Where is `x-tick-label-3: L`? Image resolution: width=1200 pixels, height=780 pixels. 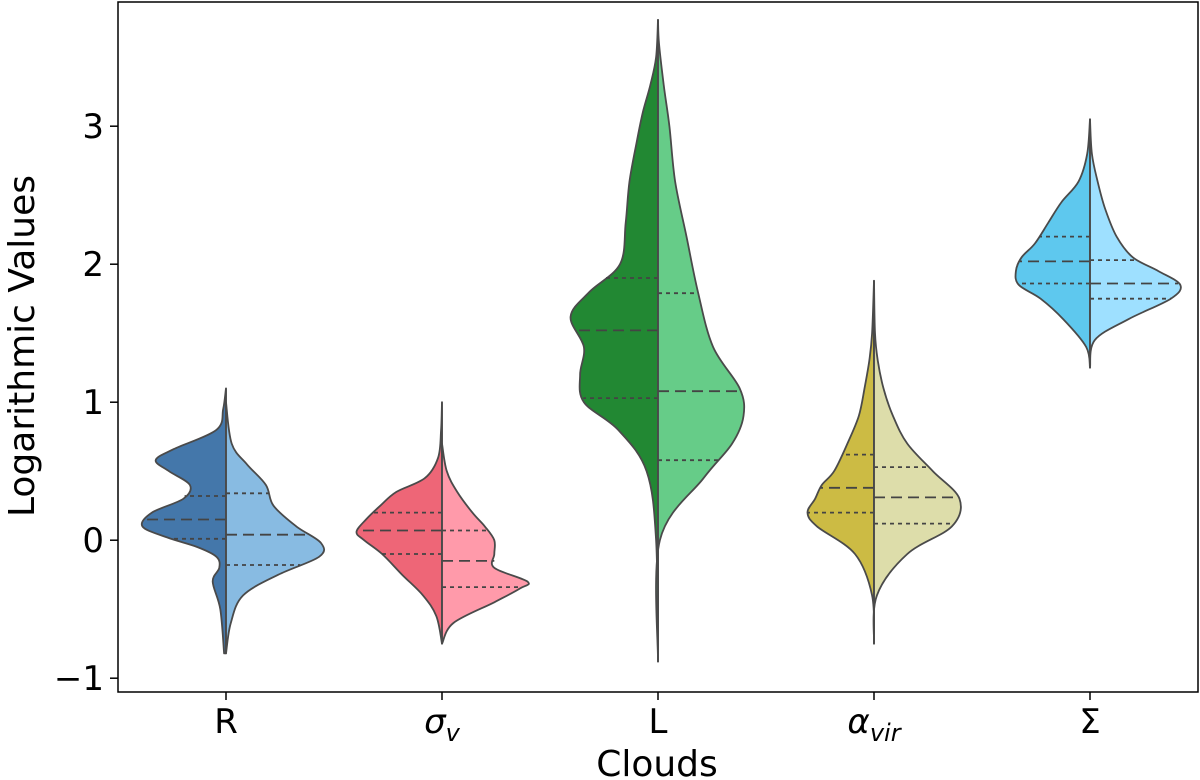
x-tick-label-3: L is located at coordinates (658, 722).